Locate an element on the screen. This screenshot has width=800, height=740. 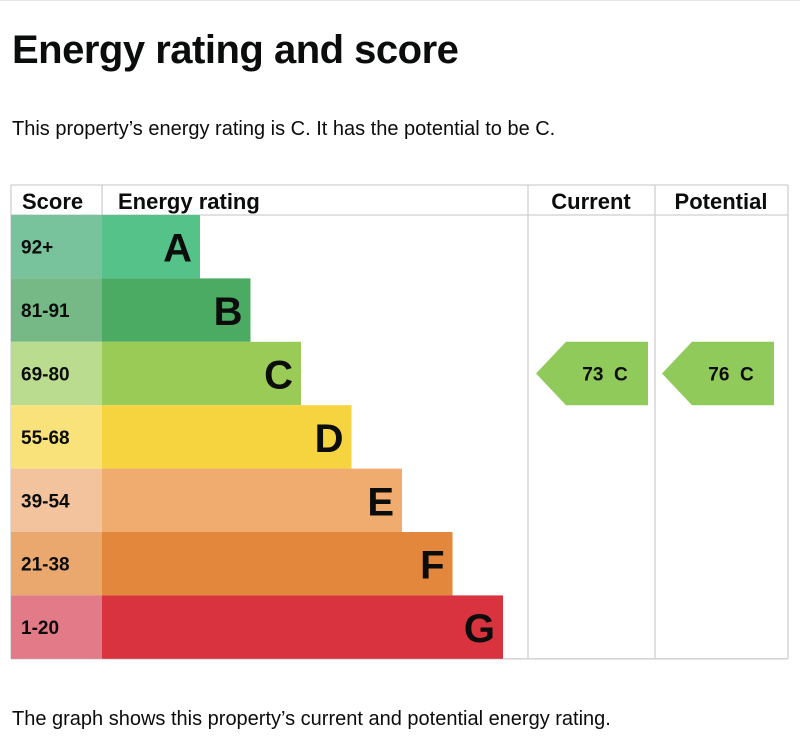
potential-rating-arrow: 76 C is located at coordinates (718, 373).